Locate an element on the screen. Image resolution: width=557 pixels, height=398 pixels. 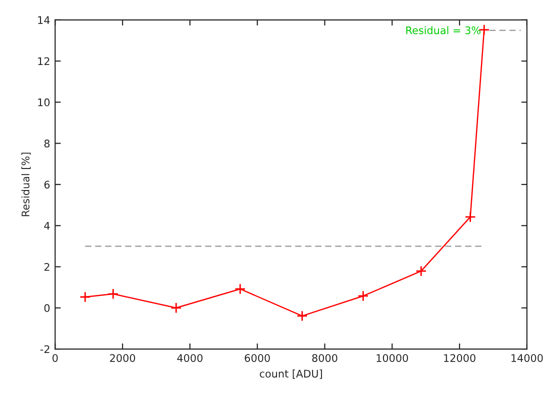
x-tick-label: 4000 is located at coordinates (189, 358).